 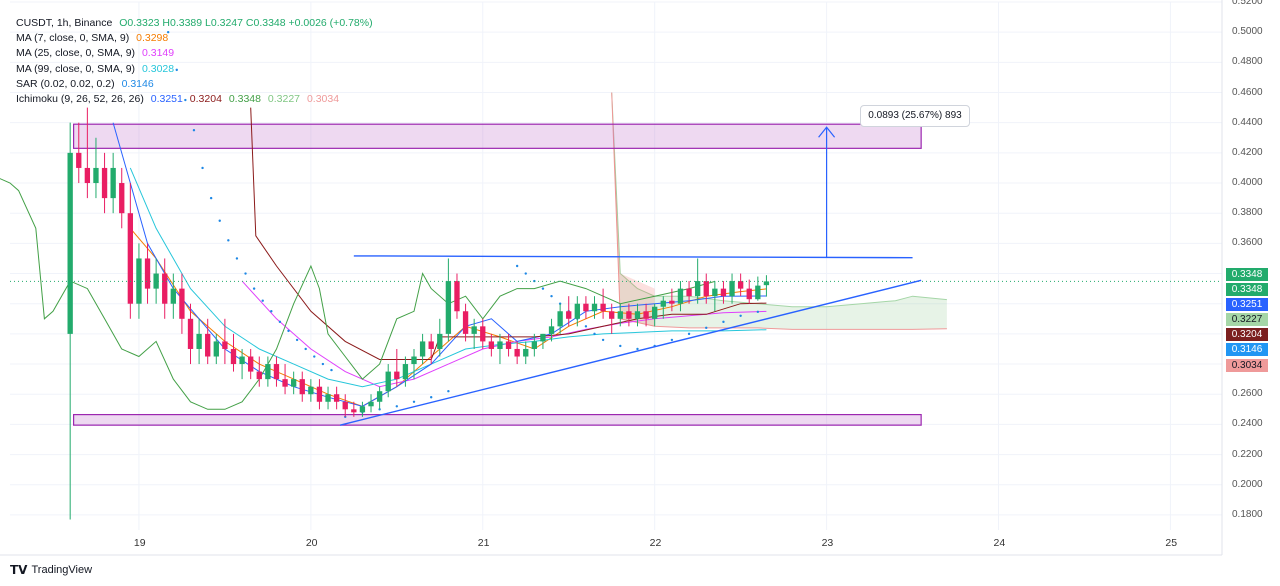 What do you see at coordinates (73, 38) in the screenshot?
I see `indicator-label: MA (7, close, 0, SMA, 9)` at bounding box center [73, 38].